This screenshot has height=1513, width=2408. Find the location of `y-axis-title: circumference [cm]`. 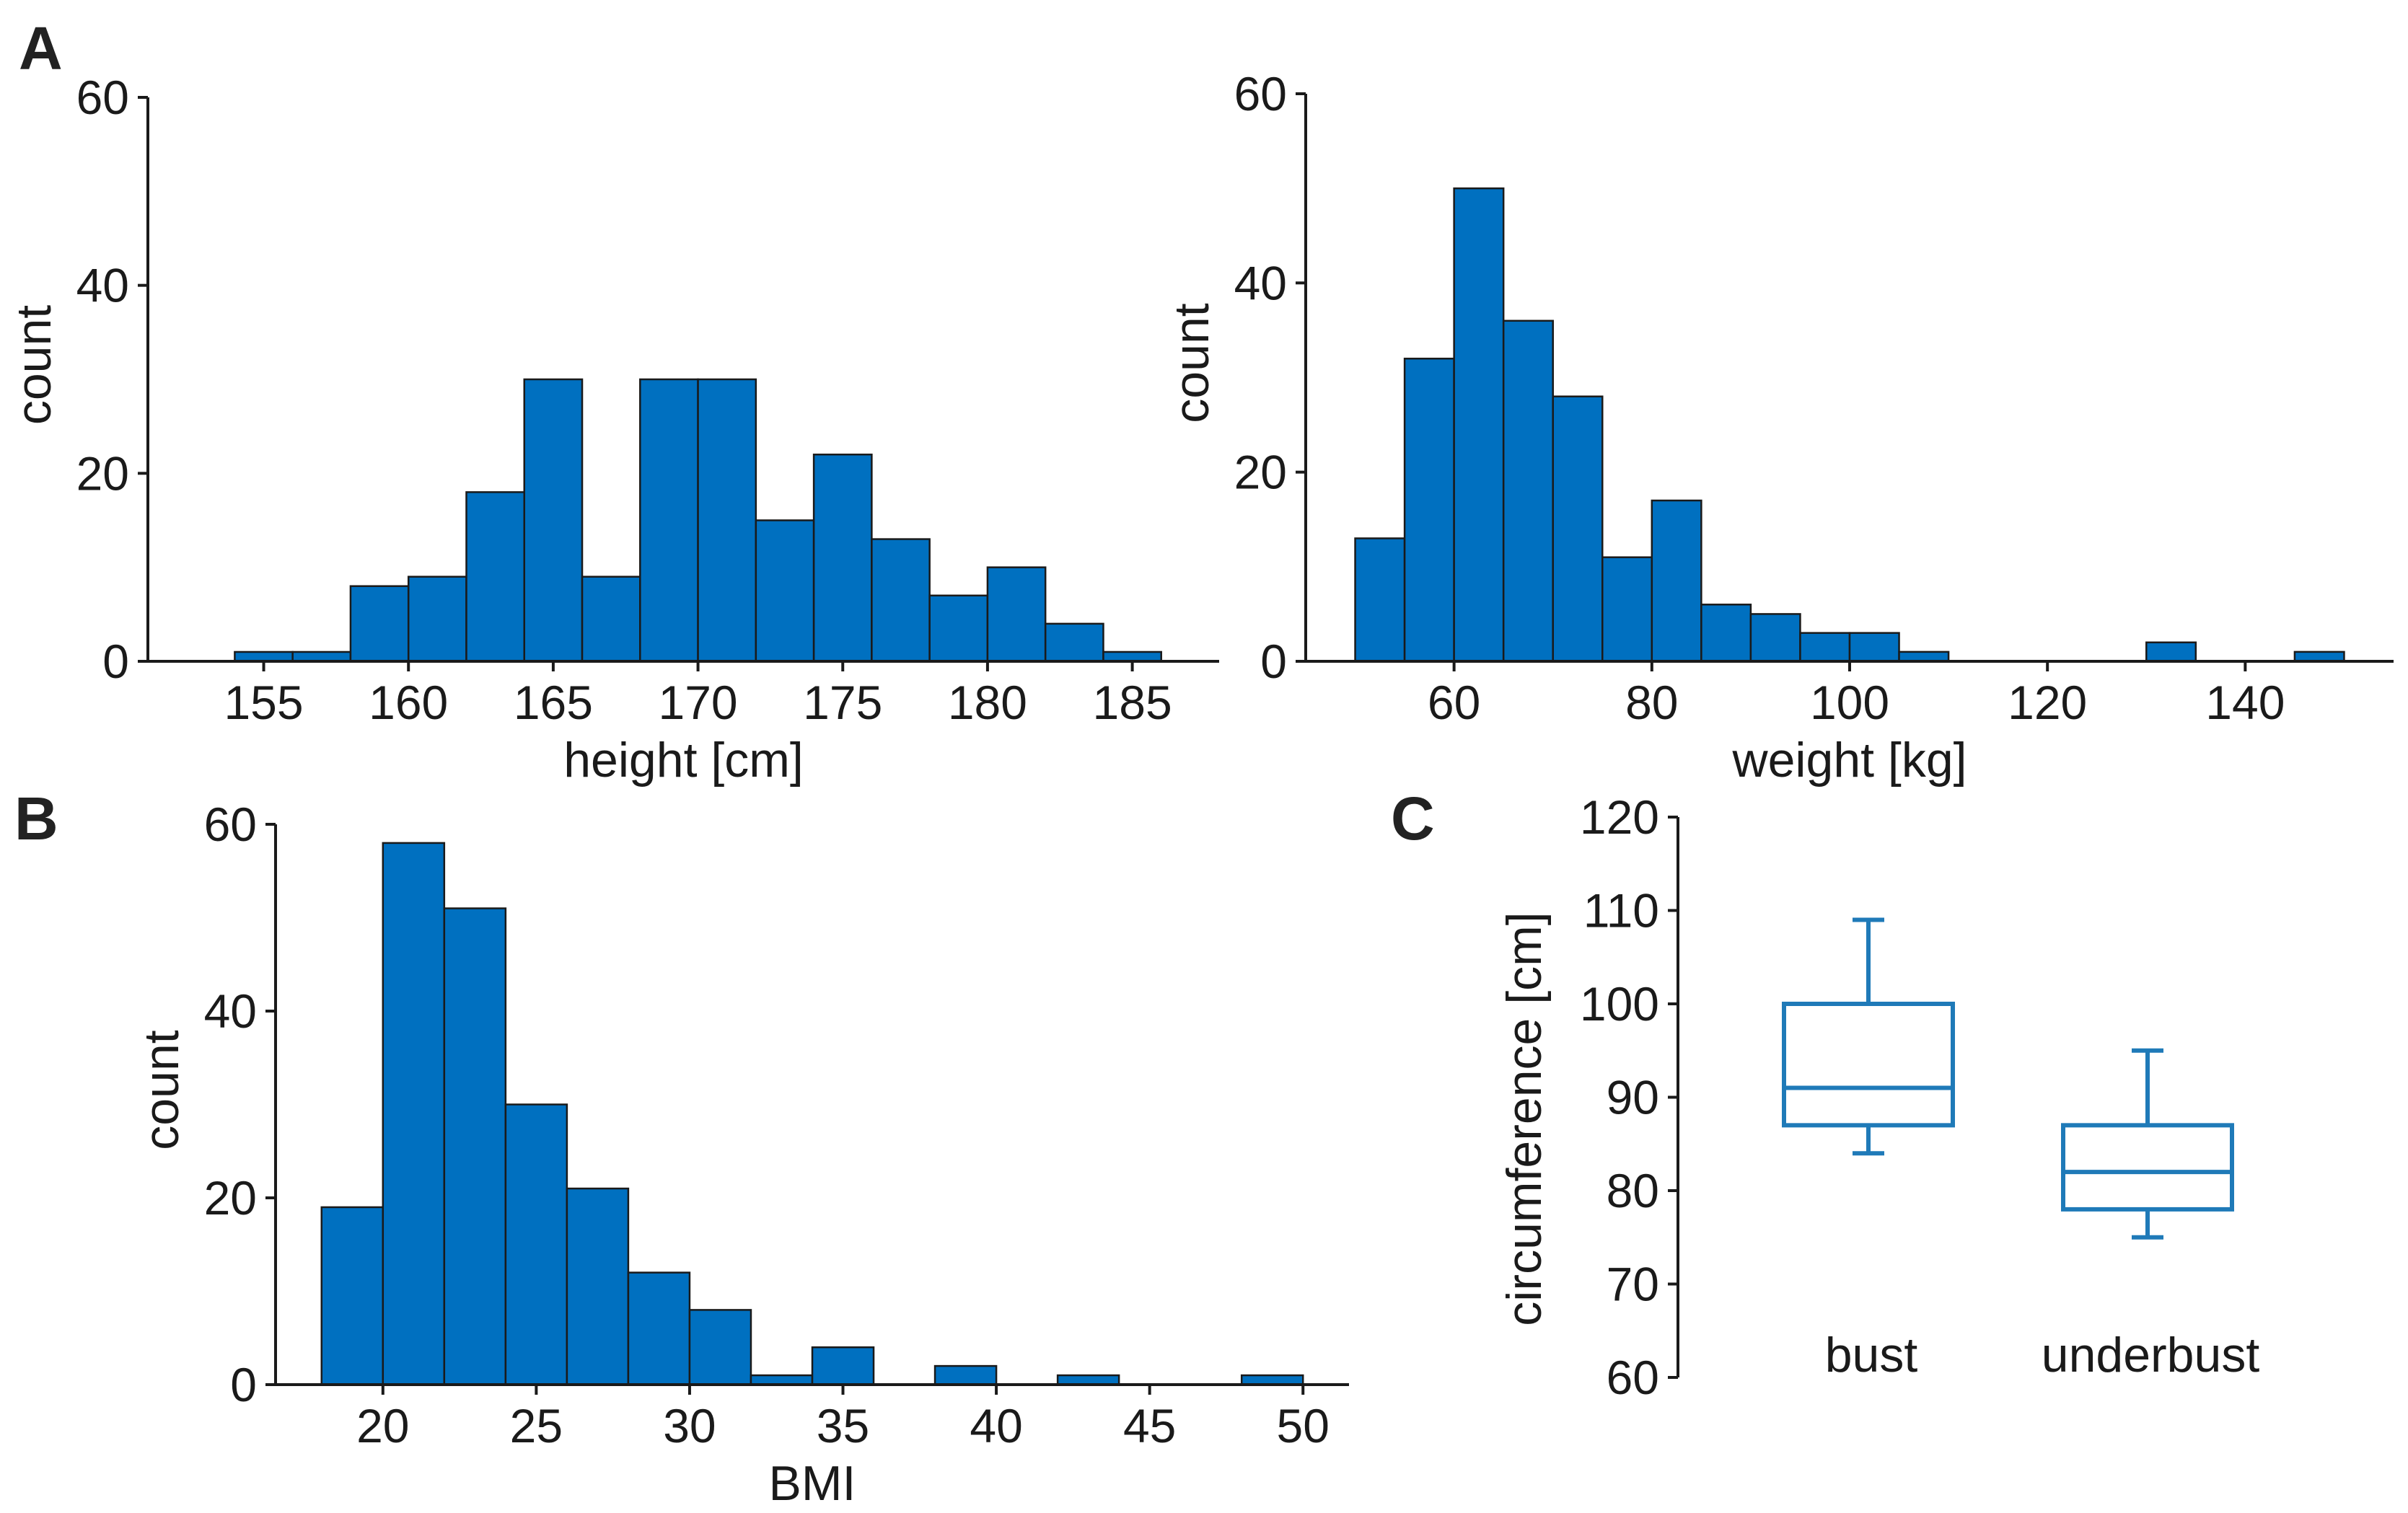

y-axis-title: circumference [cm] is located at coordinates (1524, 1118).